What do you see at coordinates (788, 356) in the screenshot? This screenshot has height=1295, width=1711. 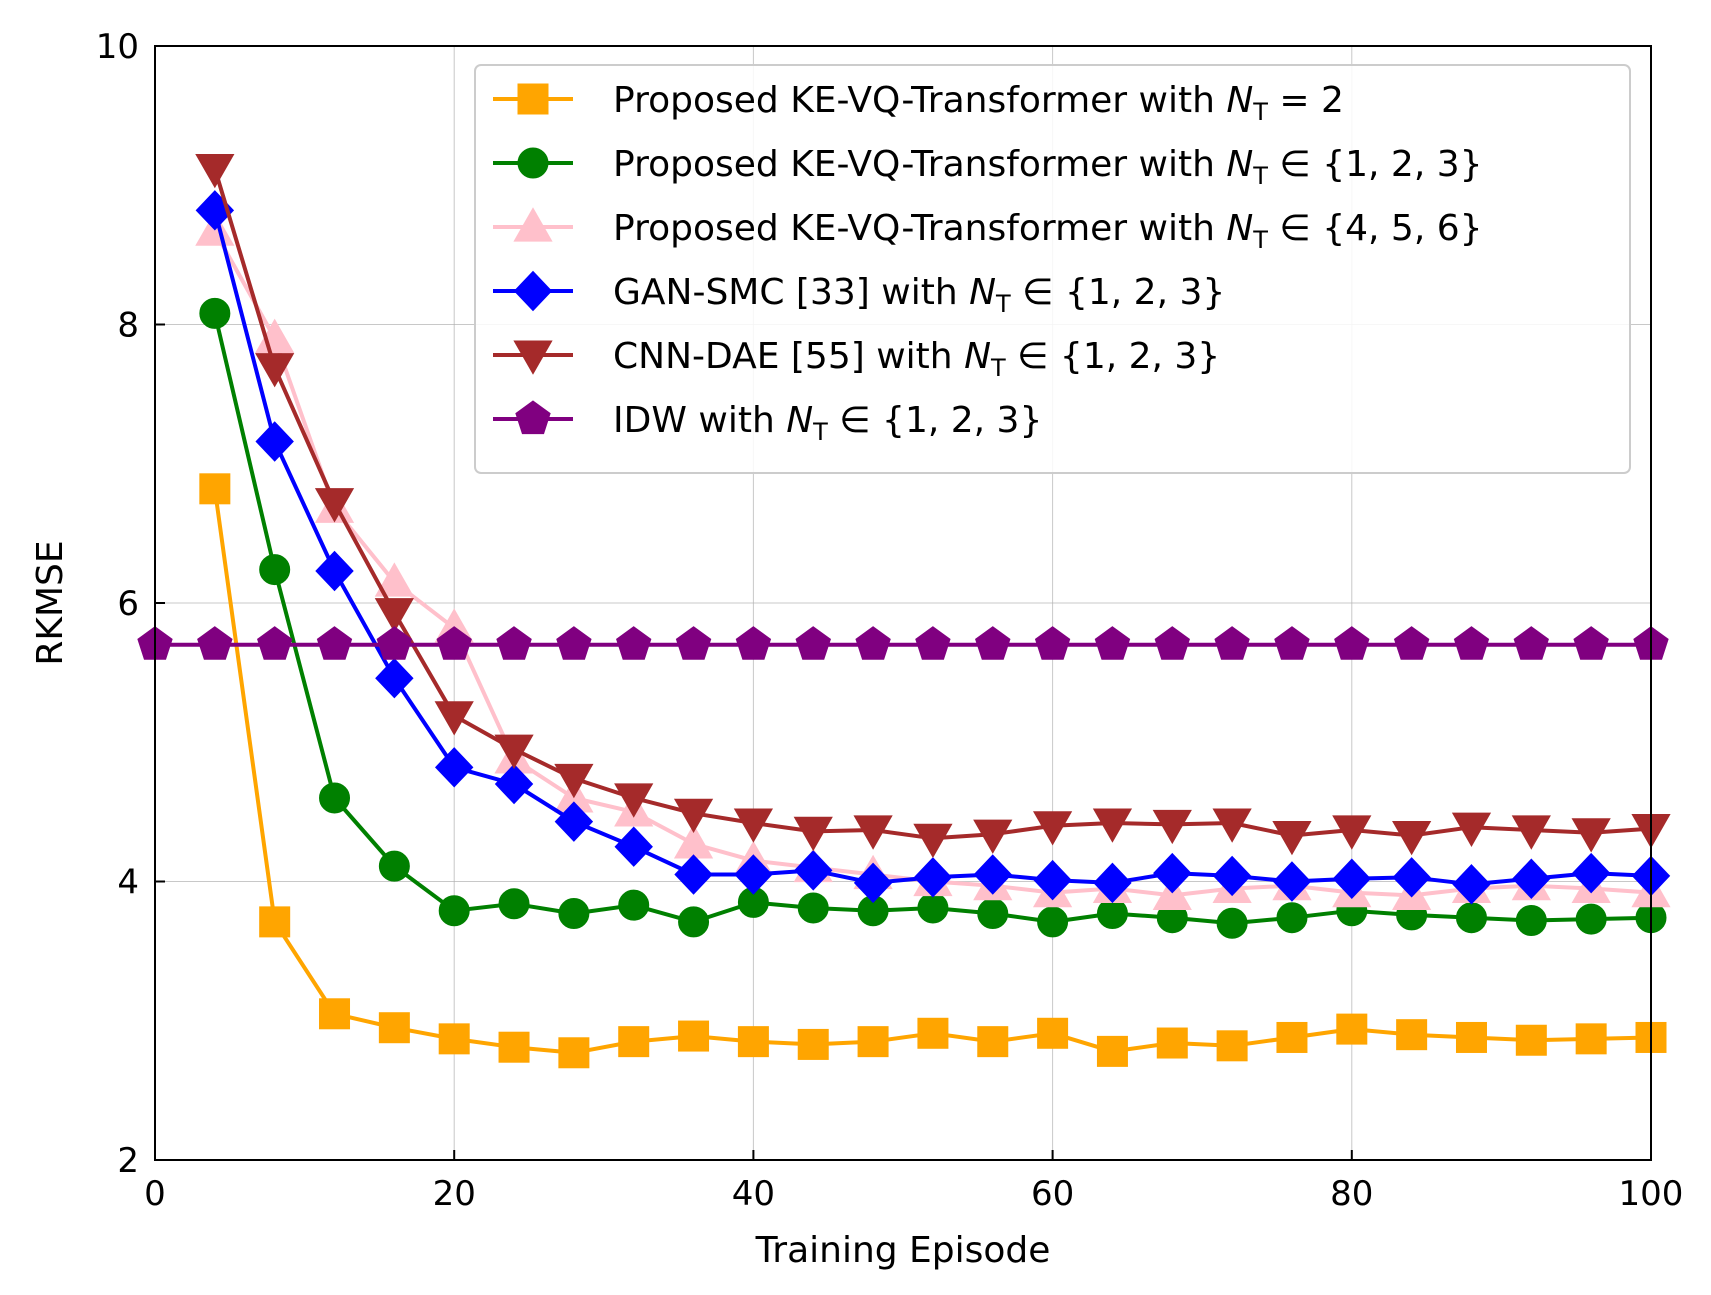 I see `legend-label-text: CNN-DAE [55] with` at bounding box center [788, 356].